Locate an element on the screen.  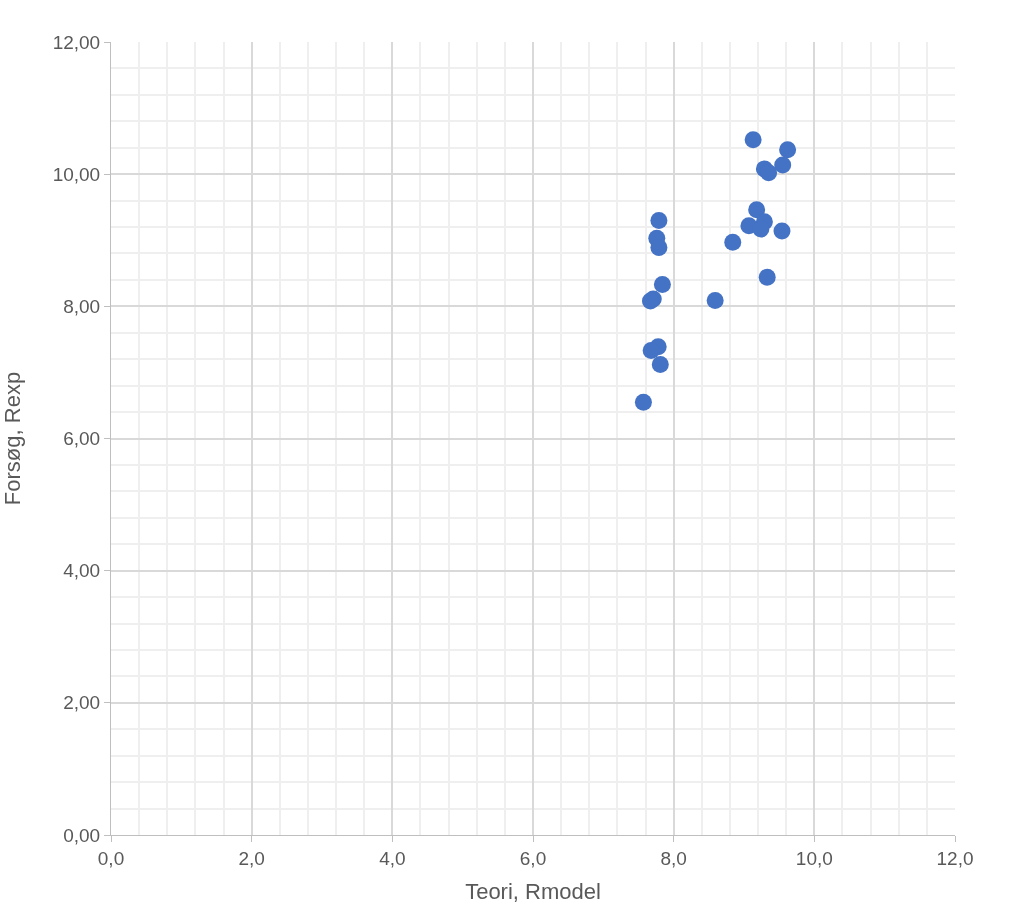
x-tick-label: 12,0 is located at coordinates (955, 858).